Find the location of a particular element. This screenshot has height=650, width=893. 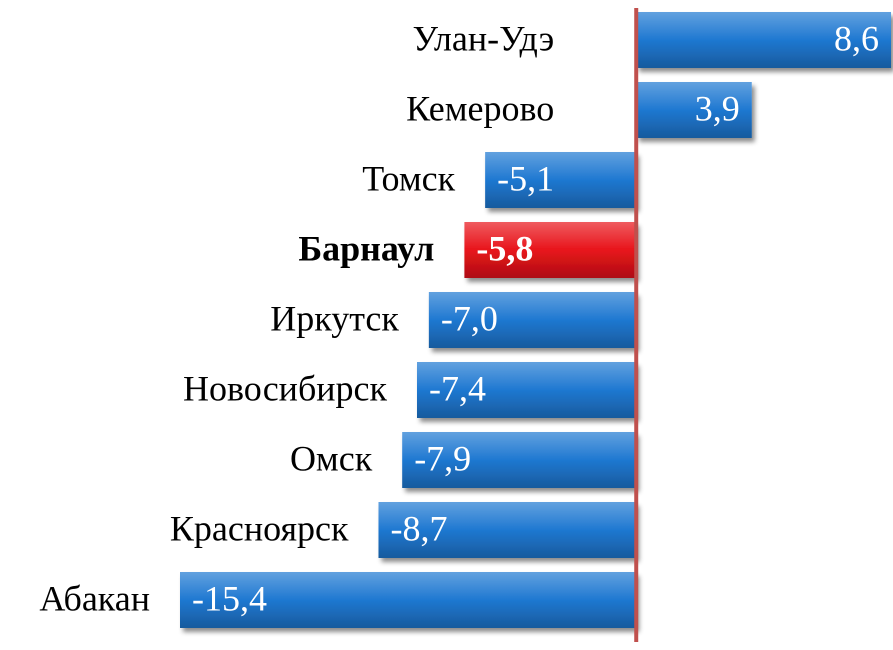

category-label: Томск is located at coordinates (408, 178).